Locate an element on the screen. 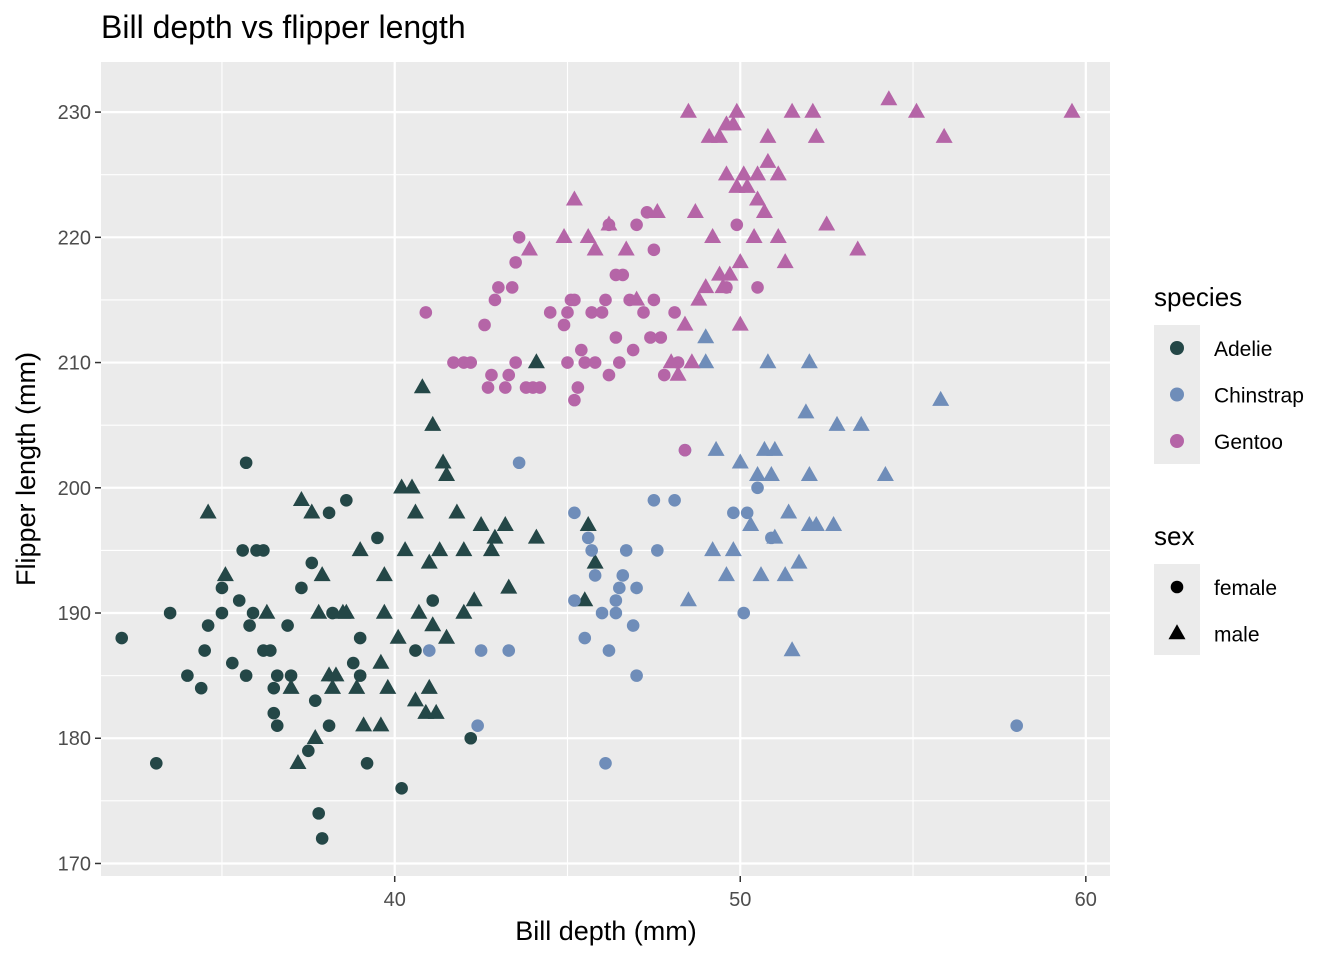 The height and width of the screenshot is (960, 1344). y-tick-label: 230 is located at coordinates (74, 113).